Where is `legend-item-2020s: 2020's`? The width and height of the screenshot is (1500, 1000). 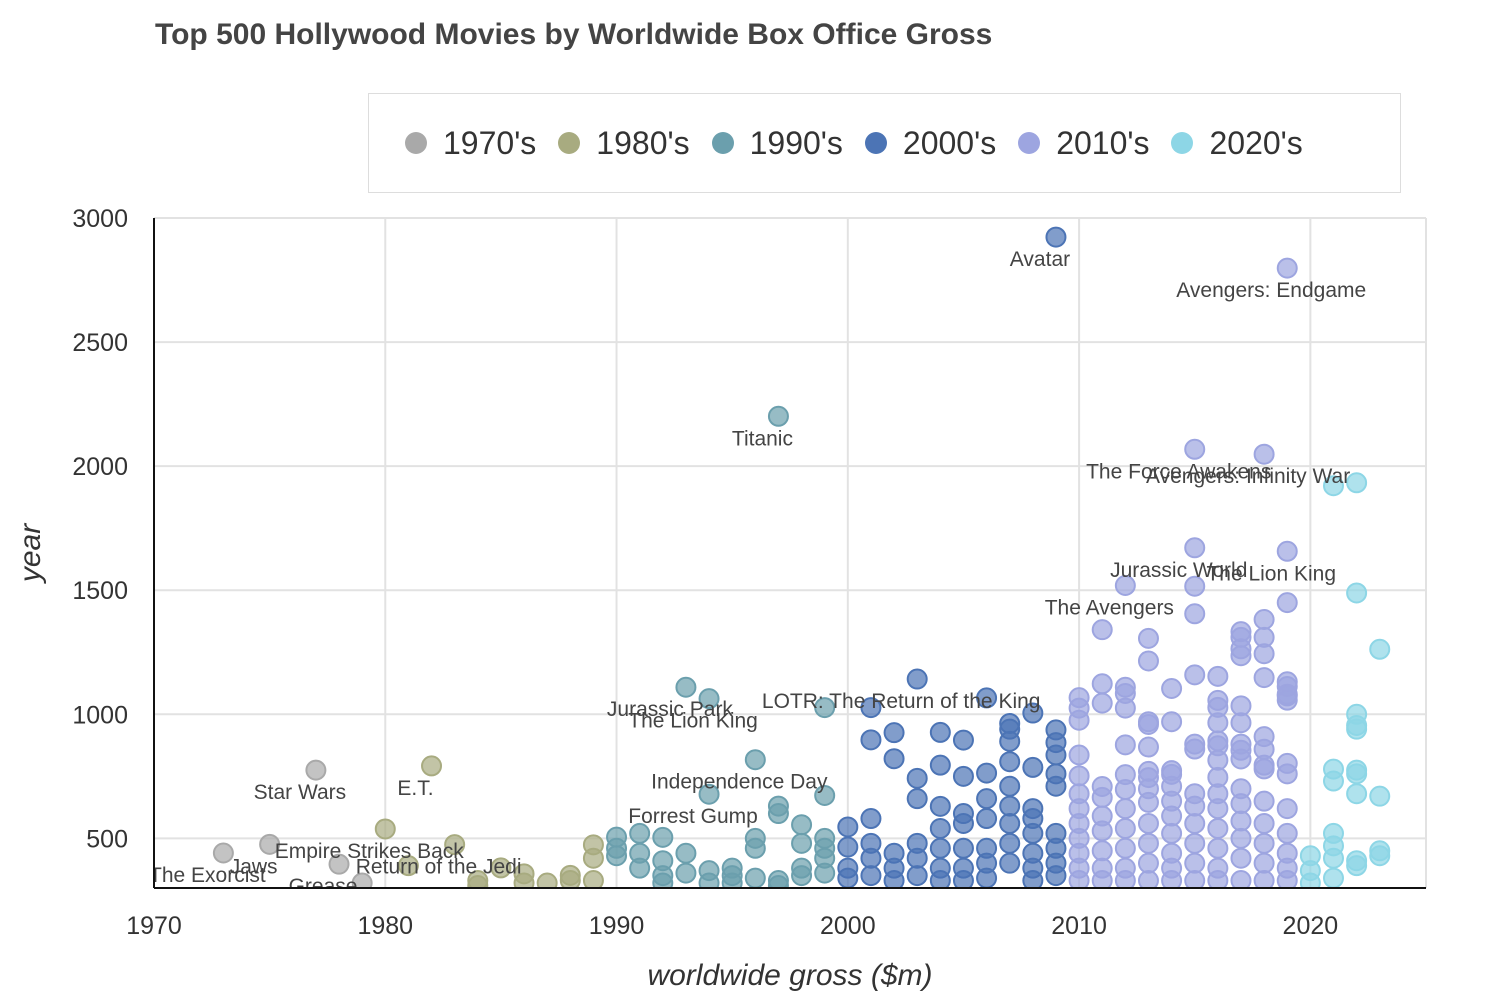 legend-item-2020s: 2020's is located at coordinates (1237, 143).